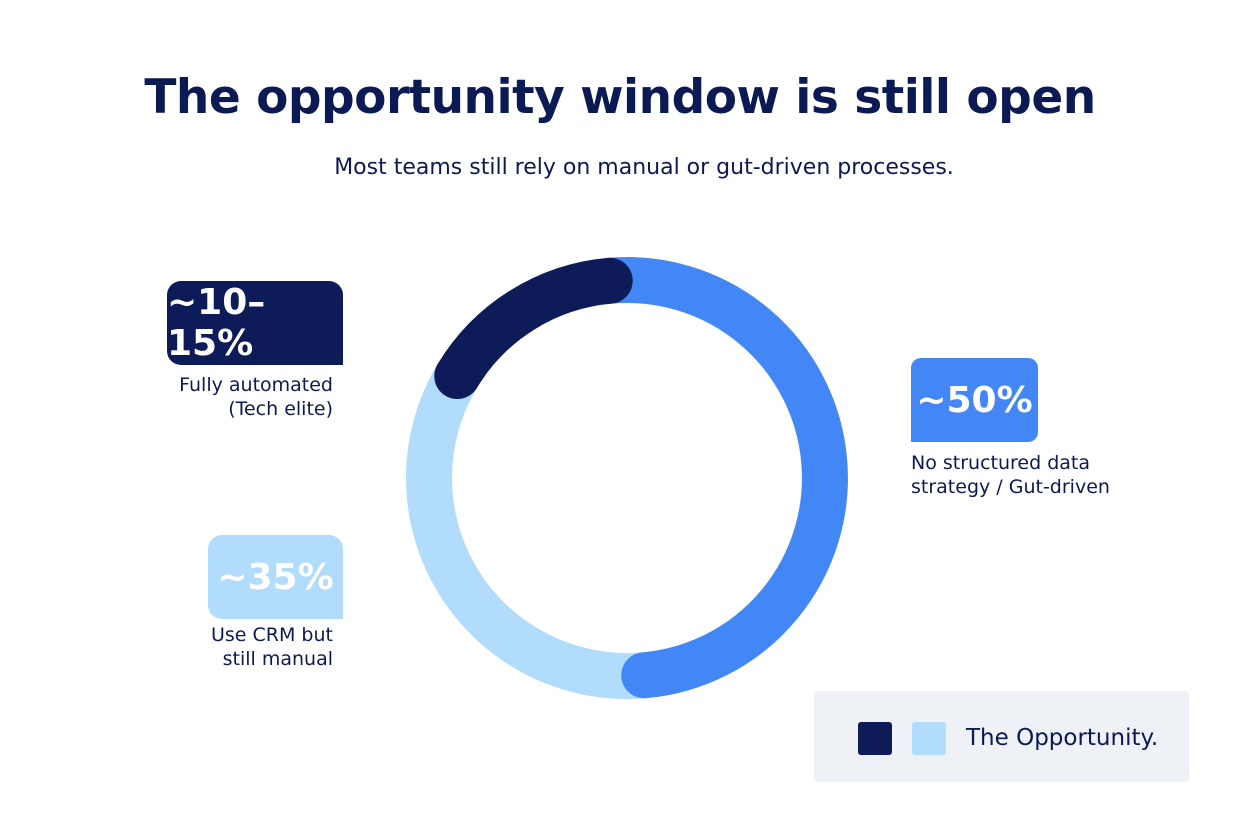  What do you see at coordinates (272, 635) in the screenshot?
I see `label-crm-manual-line-1: Use CRM but` at bounding box center [272, 635].